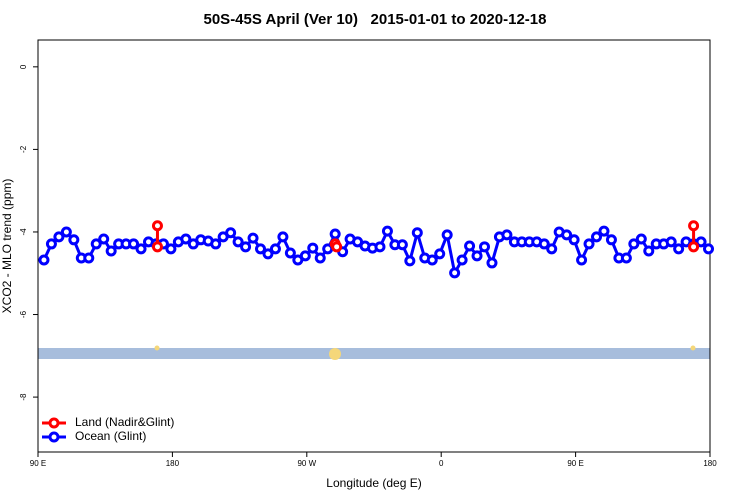 This screenshot has height=500, width=750. What do you see at coordinates (23, 149) in the screenshot?
I see `y-tick-label: -2` at bounding box center [23, 149].